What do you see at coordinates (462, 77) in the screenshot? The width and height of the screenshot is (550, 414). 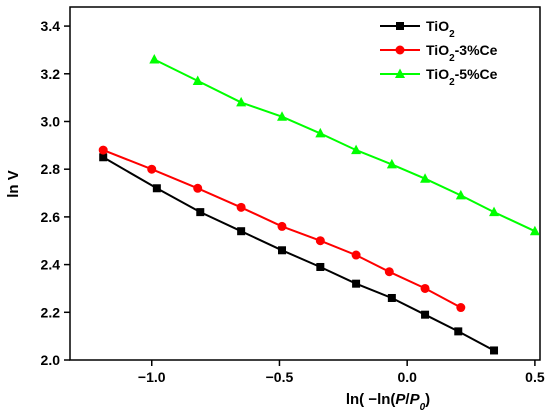 I see `legend-label: TiO2-5%Ce` at bounding box center [462, 77].